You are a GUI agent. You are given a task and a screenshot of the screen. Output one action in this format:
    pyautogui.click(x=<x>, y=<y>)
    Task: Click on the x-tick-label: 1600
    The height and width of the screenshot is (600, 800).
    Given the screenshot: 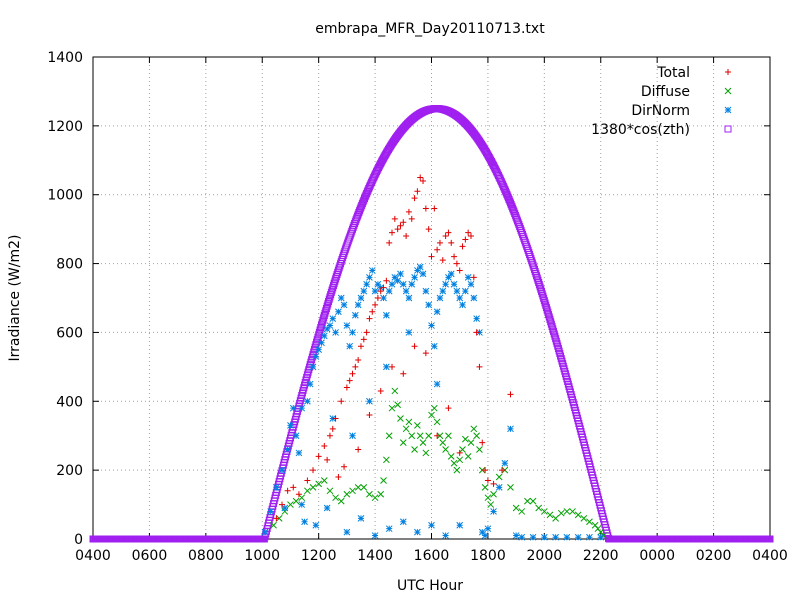 What is the action you would take?
    pyautogui.click(x=432, y=556)
    